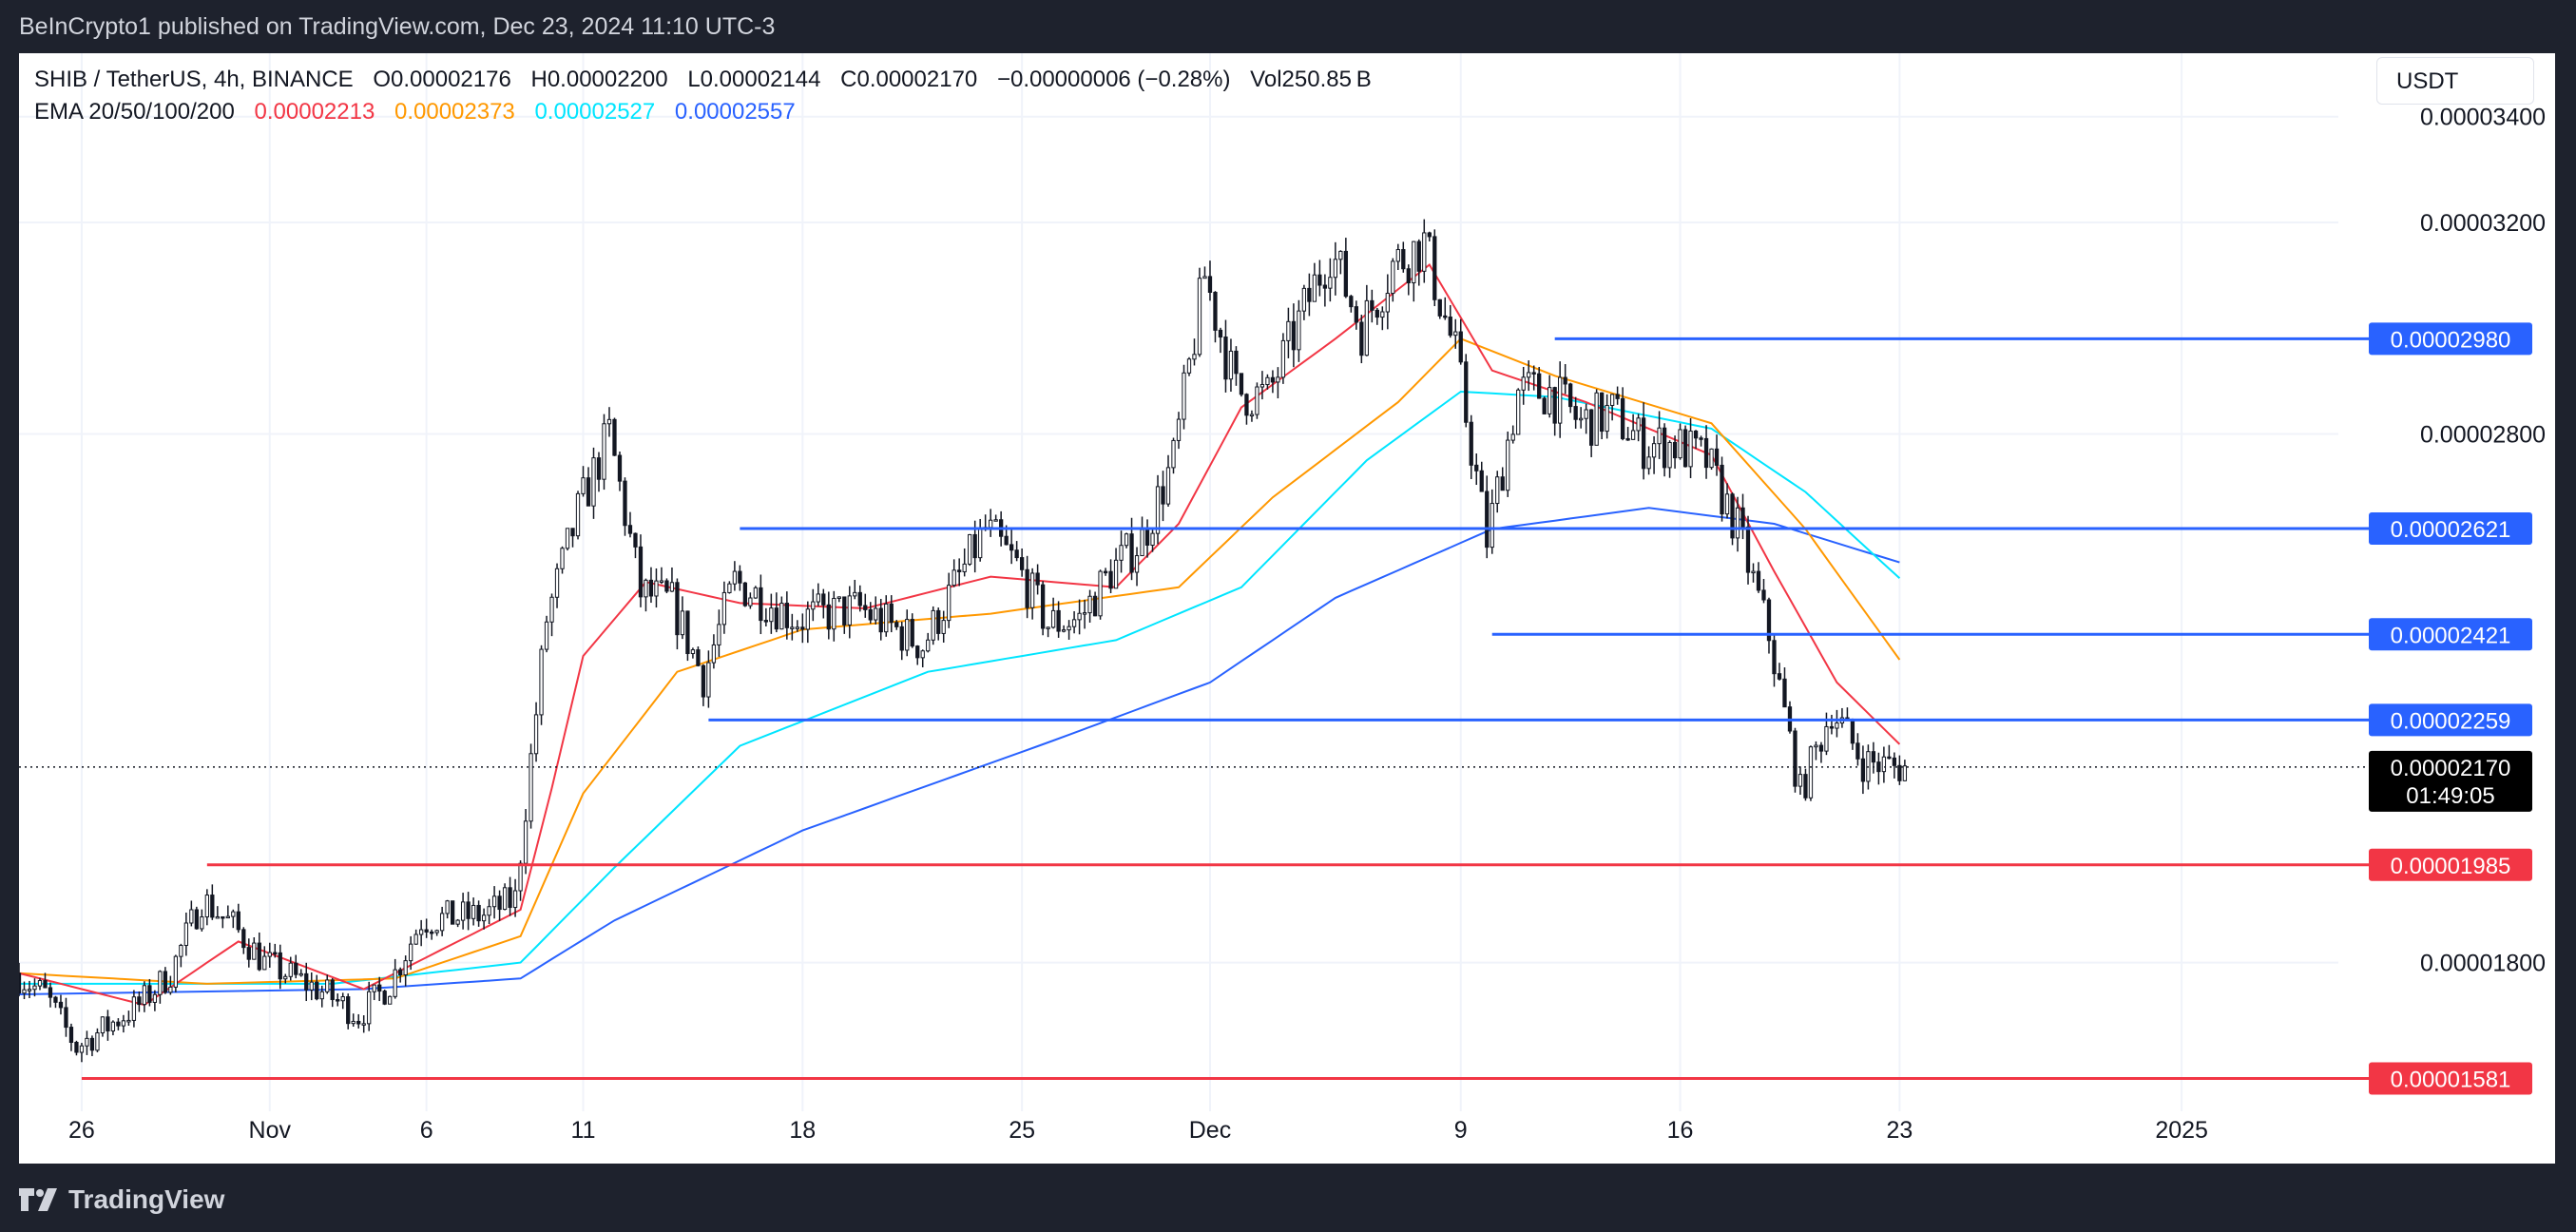 The image size is (2576, 1232). Describe the element at coordinates (2451, 867) in the screenshot. I see `price-tag-label: 0.00001985` at that location.